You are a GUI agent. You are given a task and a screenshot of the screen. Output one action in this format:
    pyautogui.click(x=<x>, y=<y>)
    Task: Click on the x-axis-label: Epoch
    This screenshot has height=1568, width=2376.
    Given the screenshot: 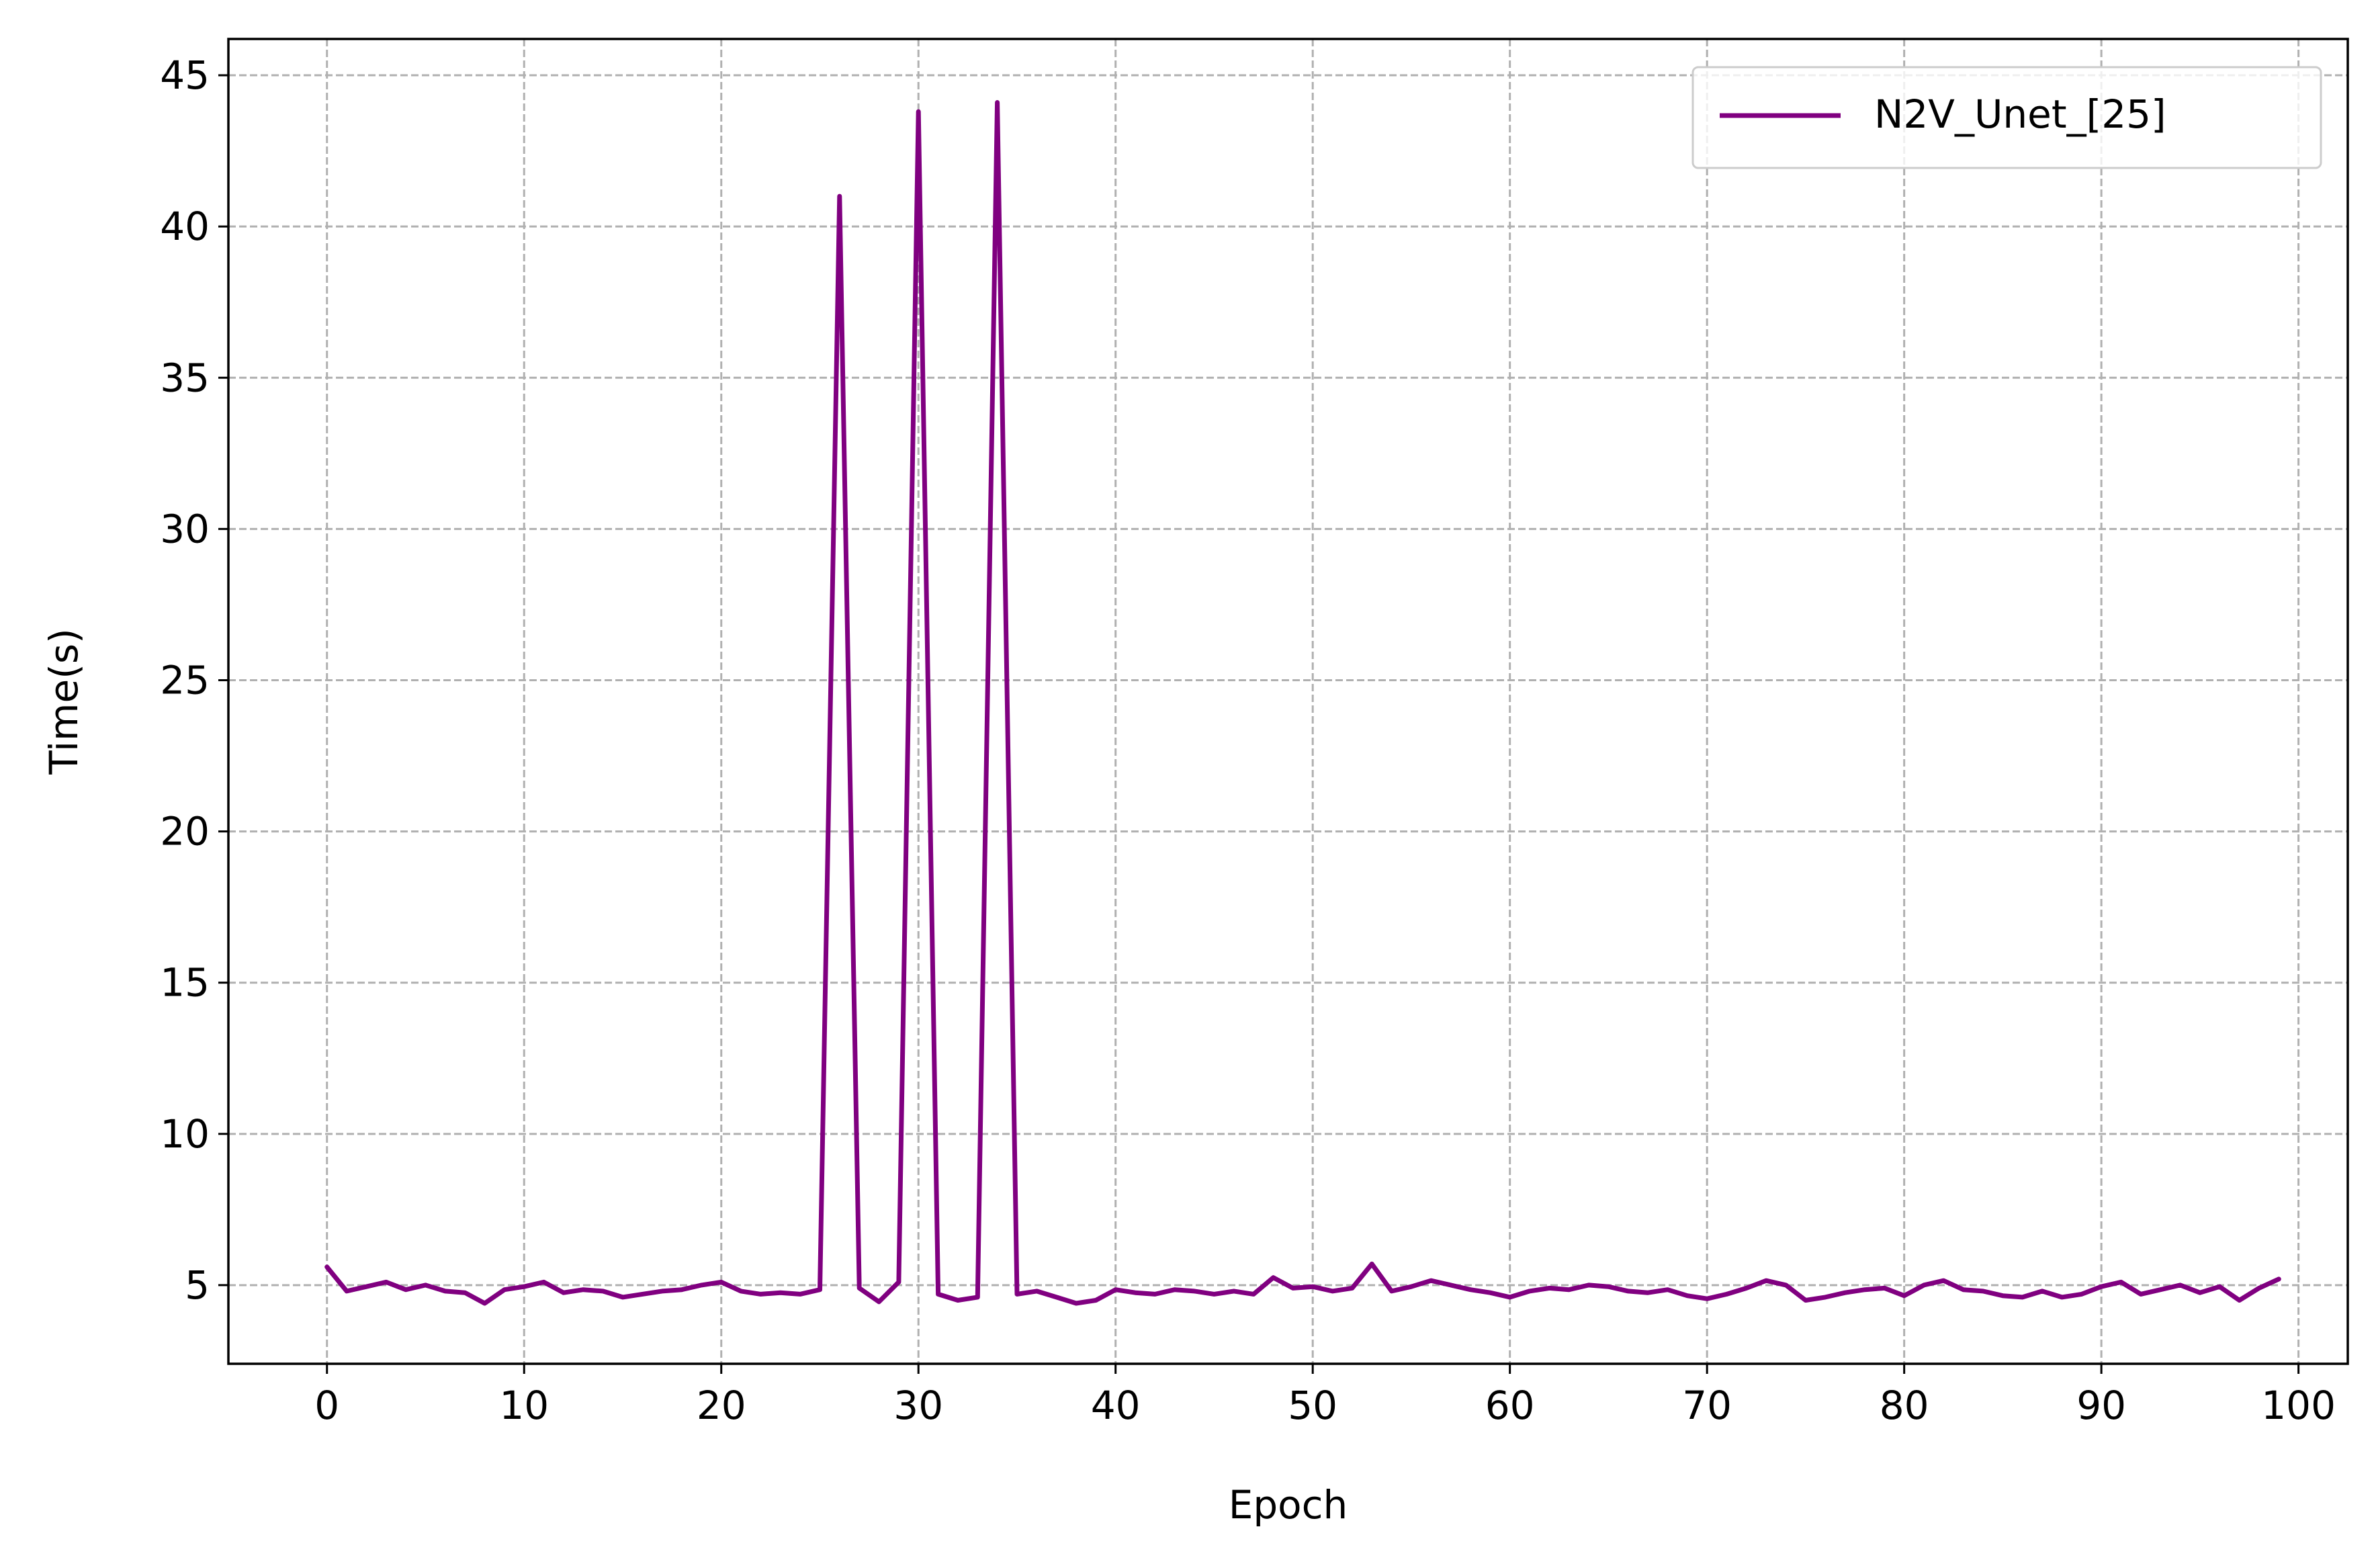 What is the action you would take?
    pyautogui.click(x=1288, y=1505)
    